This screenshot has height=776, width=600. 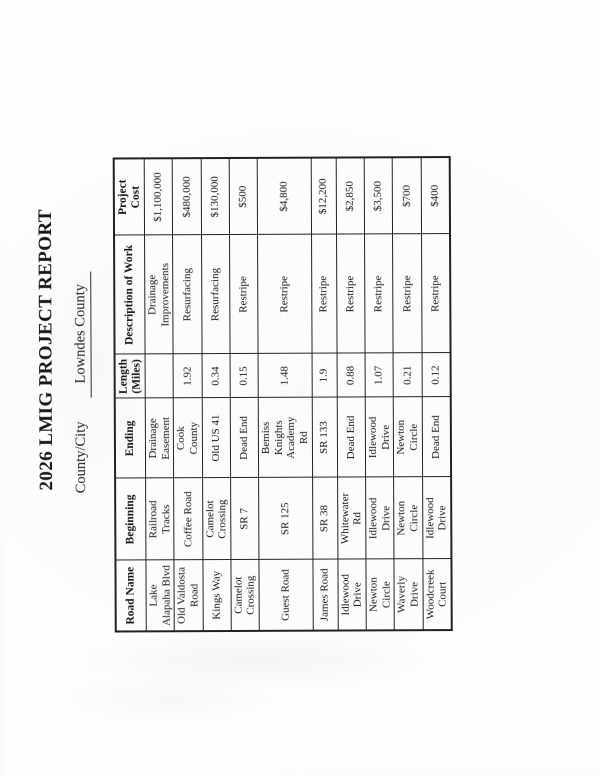 What do you see at coordinates (325, 518) in the screenshot?
I see `table-cell: SR 38` at bounding box center [325, 518].